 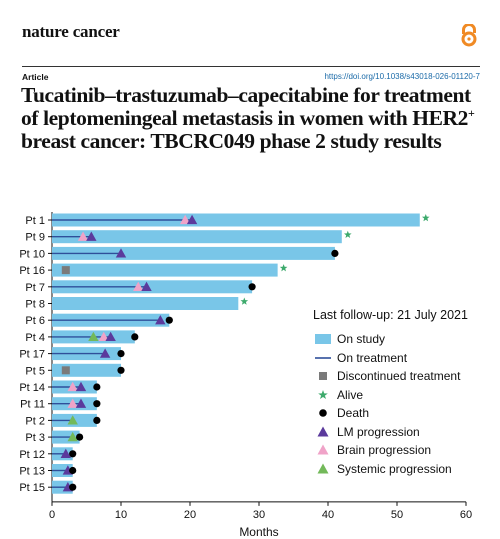 I want to click on patient-label: Pt 14, so click(x=32, y=388).